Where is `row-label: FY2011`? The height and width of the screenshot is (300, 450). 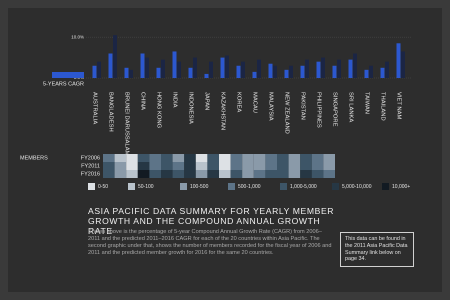 row-label: FY2011 is located at coordinates (90, 166).